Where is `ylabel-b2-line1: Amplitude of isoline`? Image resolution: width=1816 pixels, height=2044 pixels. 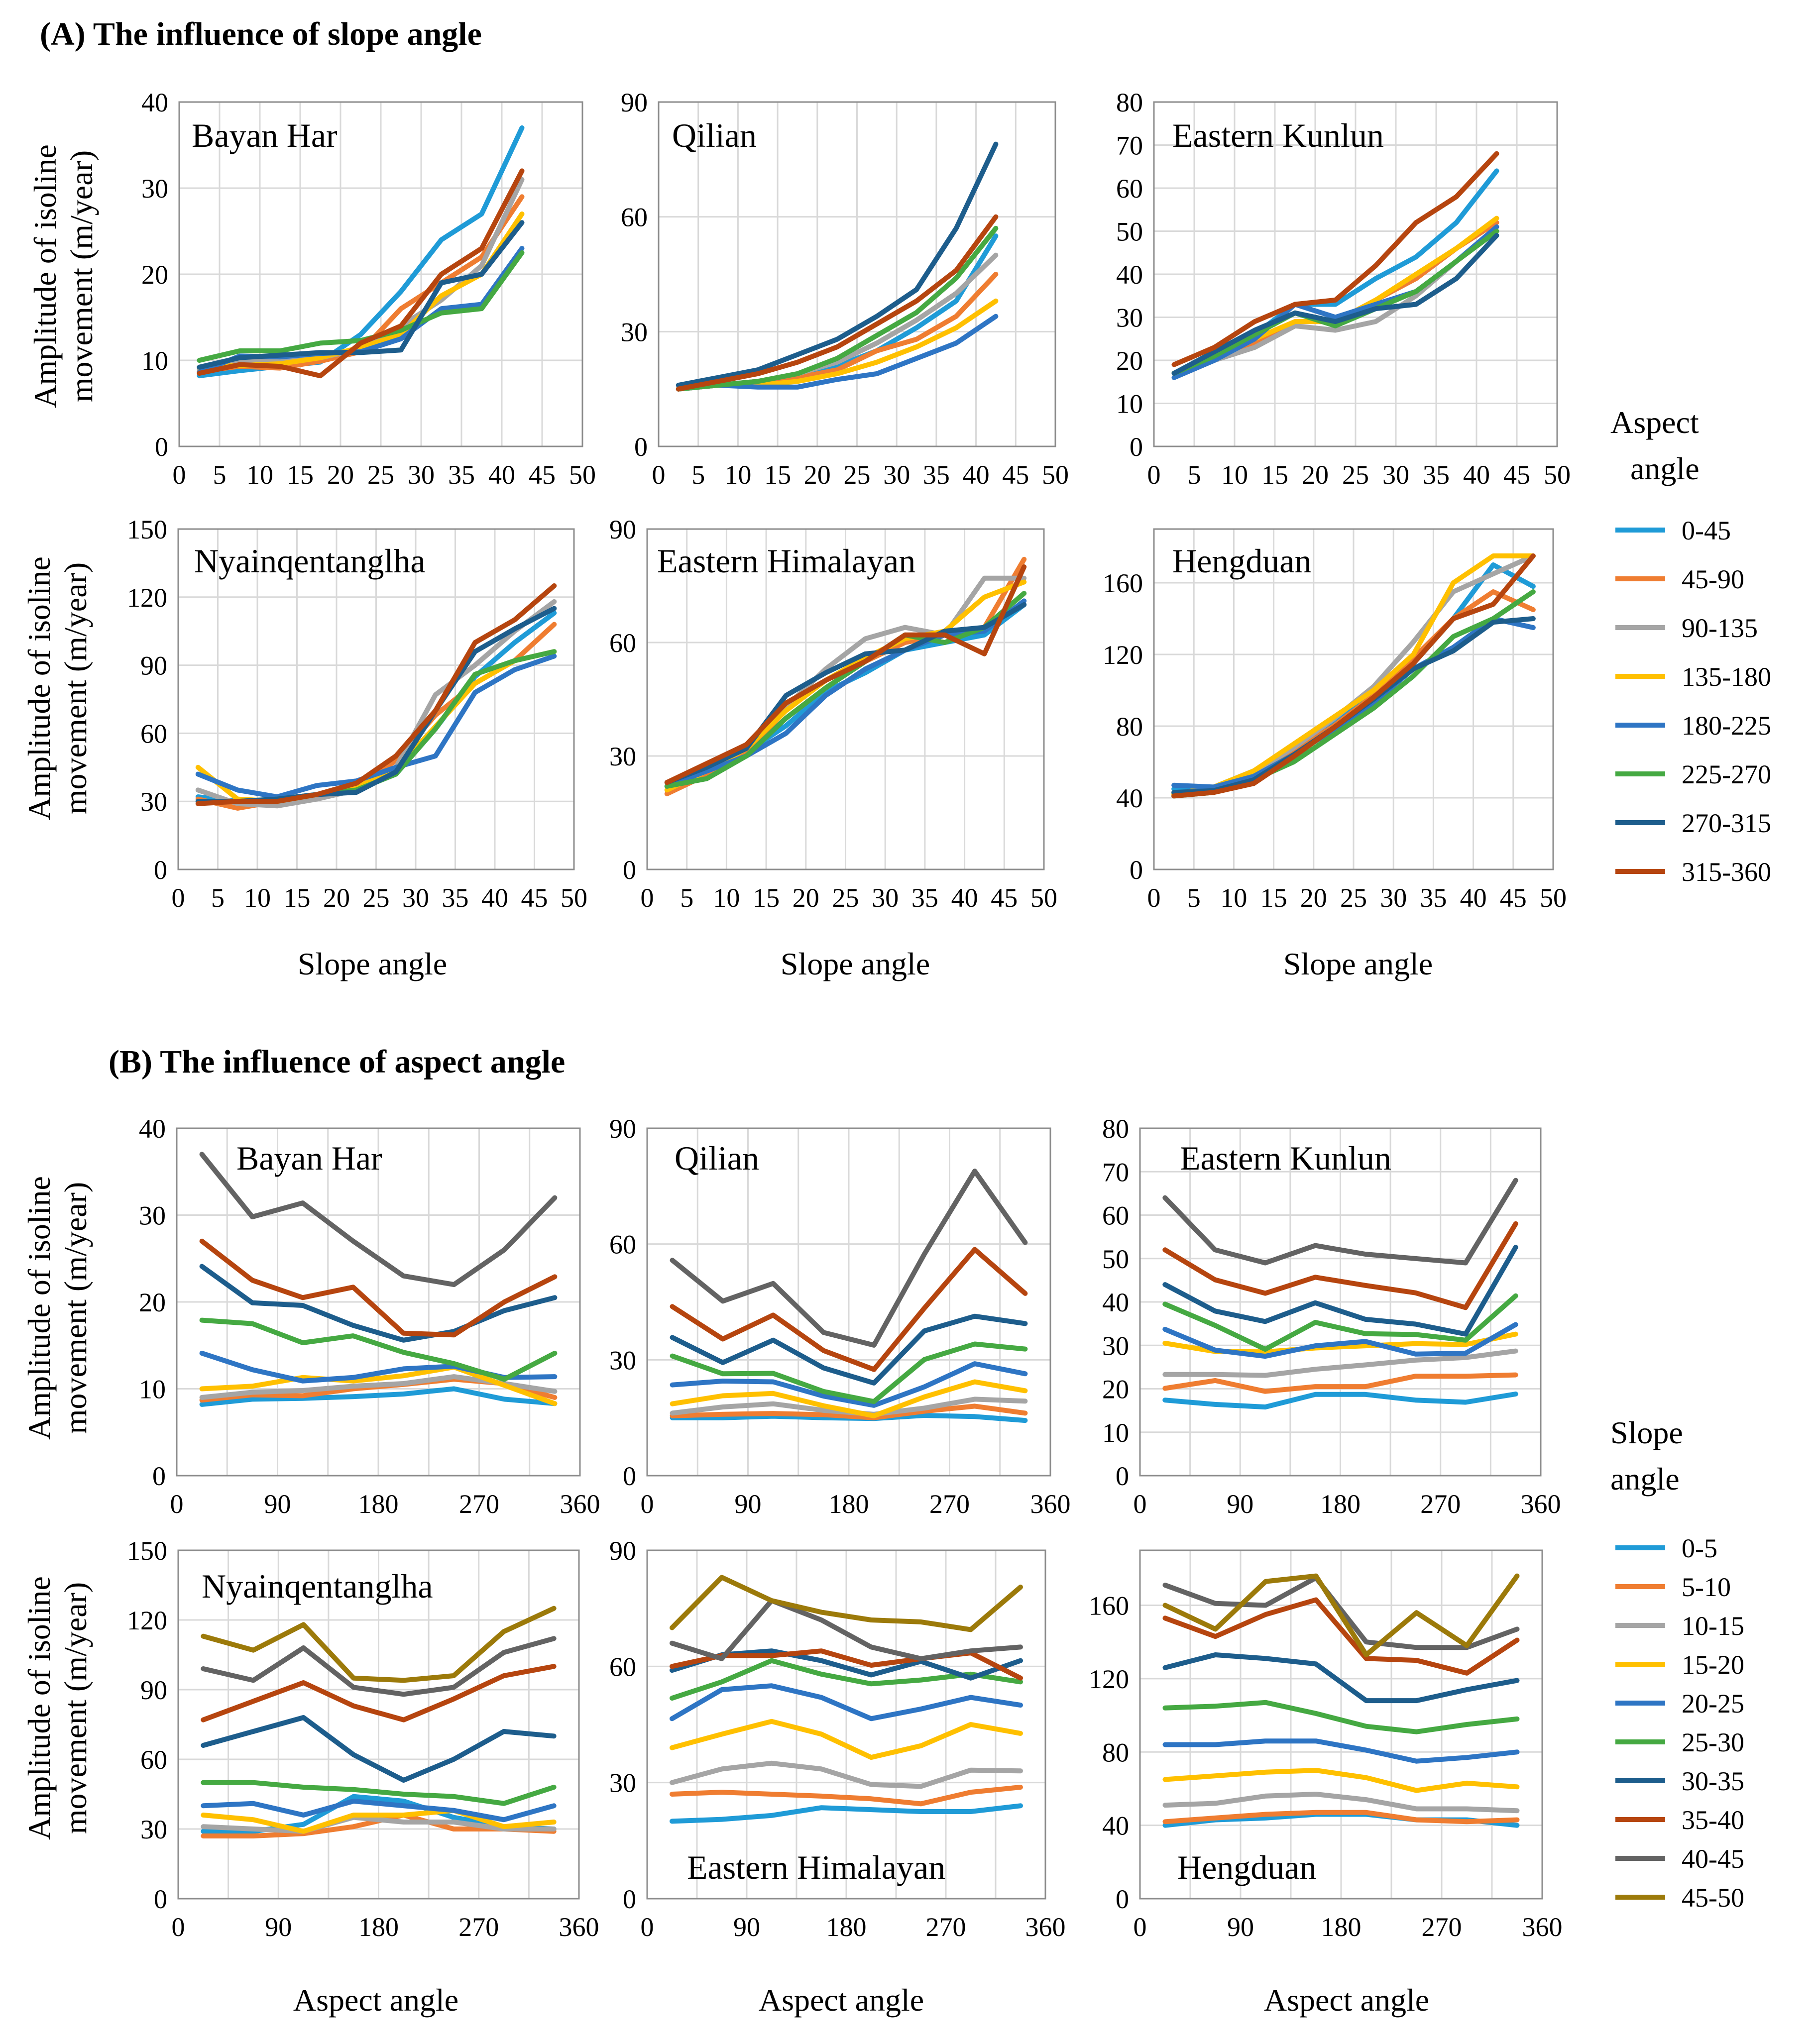 ylabel-b2-line1: Amplitude of isoline is located at coordinates (39, 1708).